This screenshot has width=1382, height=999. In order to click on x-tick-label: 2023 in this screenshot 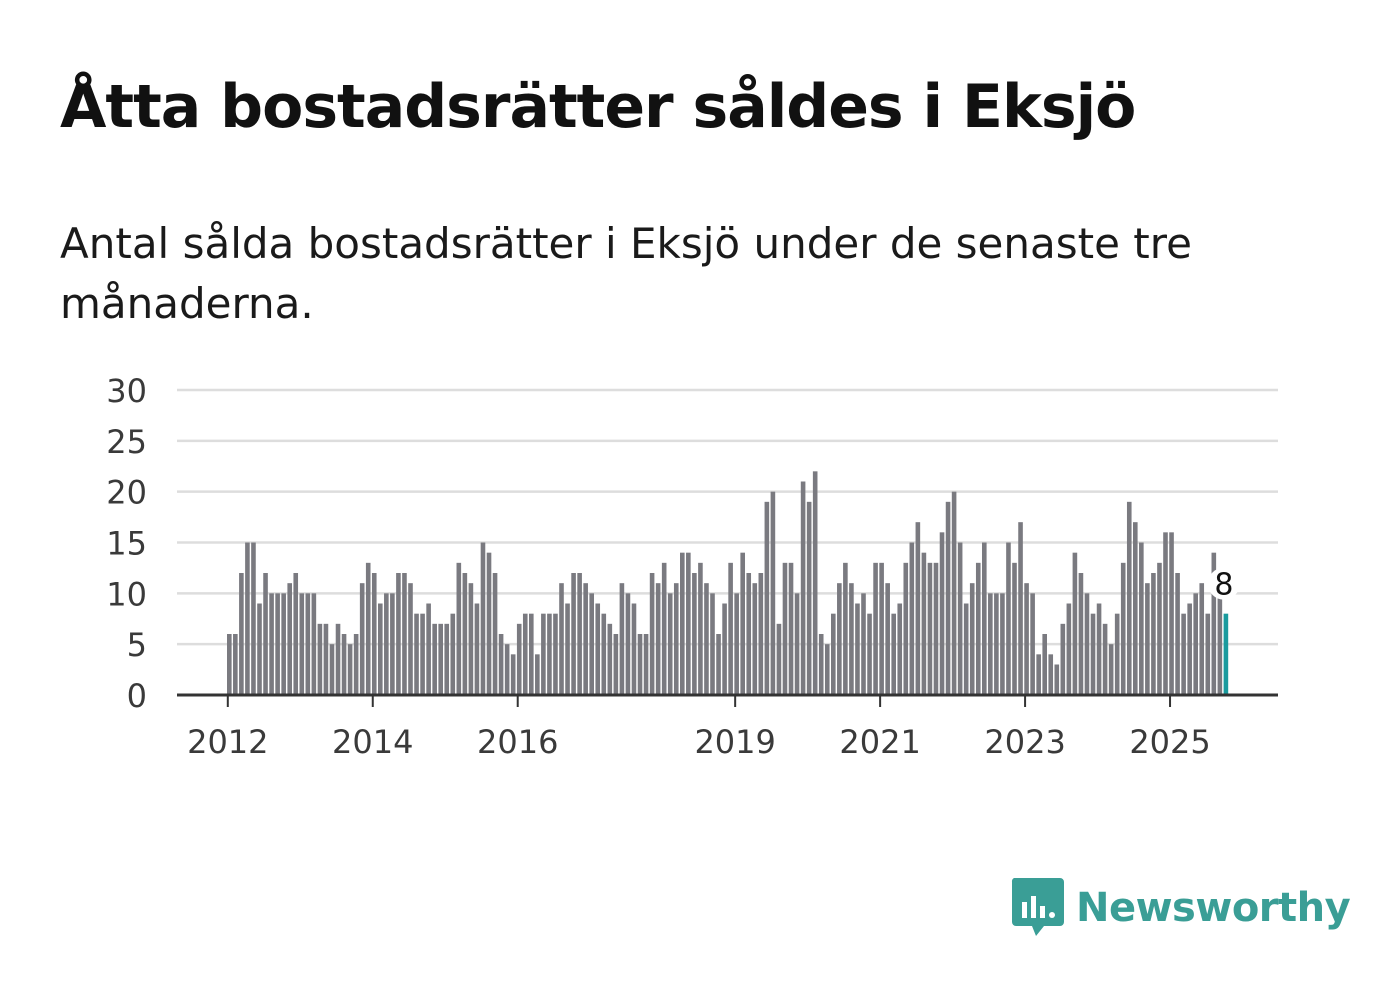, I will do `click(1024, 742)`.